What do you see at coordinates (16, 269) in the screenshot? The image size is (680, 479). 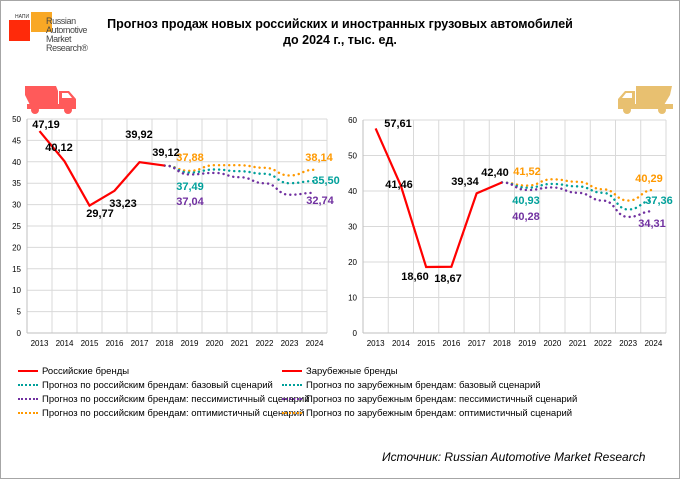 I see `y-tick-label: 15` at bounding box center [16, 269].